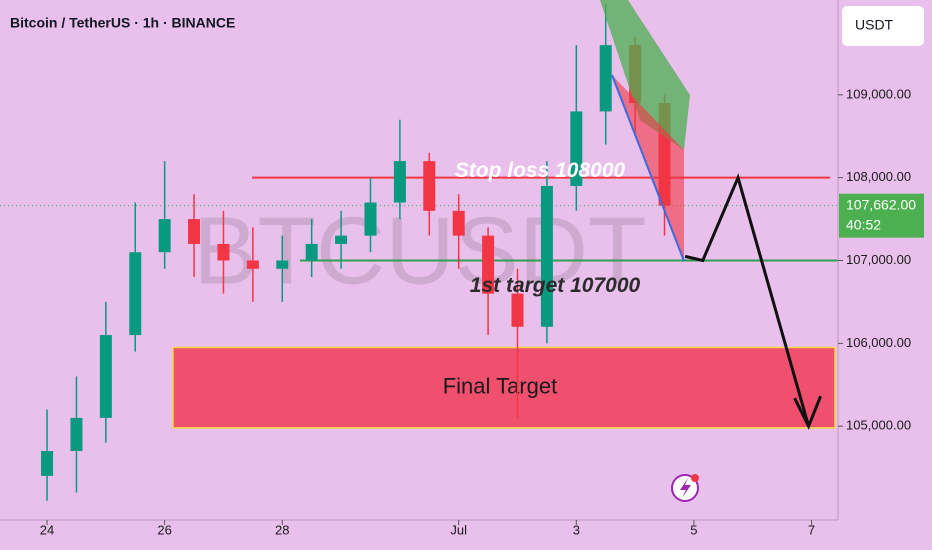  Describe the element at coordinates (500, 385) in the screenshot. I see `final-target-label: Final Target` at that location.